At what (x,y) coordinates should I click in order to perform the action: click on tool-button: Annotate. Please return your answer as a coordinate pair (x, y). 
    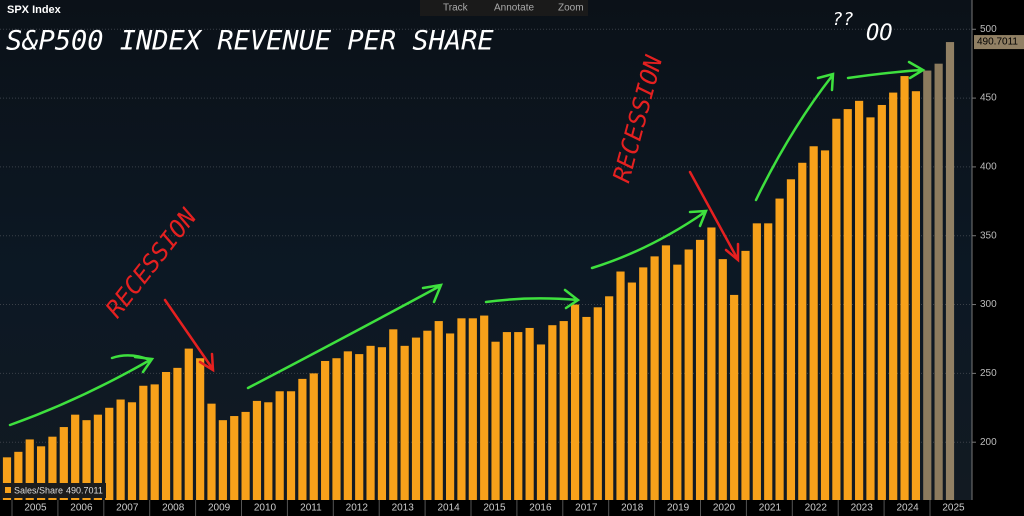
    Looking at the image, I should click on (514, 8).